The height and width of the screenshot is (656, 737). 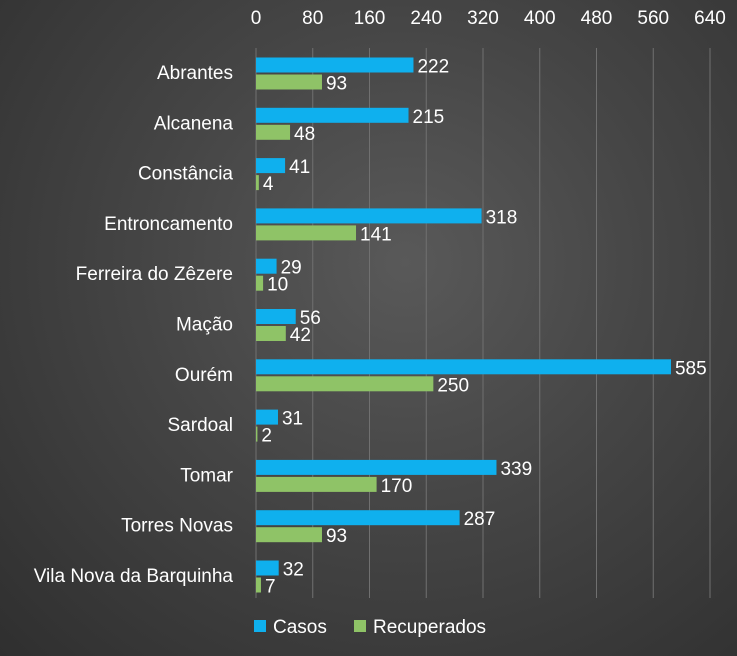 I want to click on bar-recuperados-ferreira-do-zezere, so click(x=260, y=283).